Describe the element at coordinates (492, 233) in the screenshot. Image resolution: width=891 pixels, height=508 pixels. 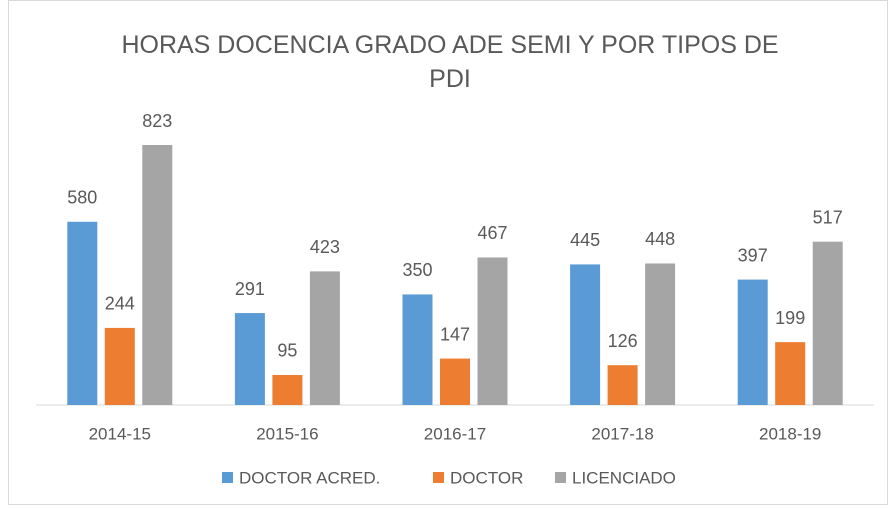
I see `data-label: 467` at that location.